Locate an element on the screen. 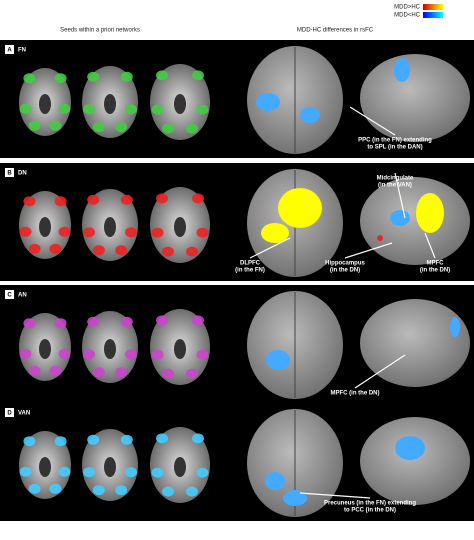  panel-letter: B is located at coordinates (9, 174).